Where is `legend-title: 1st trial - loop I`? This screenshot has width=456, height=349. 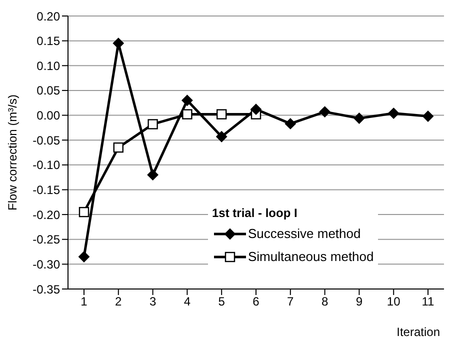 legend-title: 1st trial - loop I is located at coordinates (255, 213).